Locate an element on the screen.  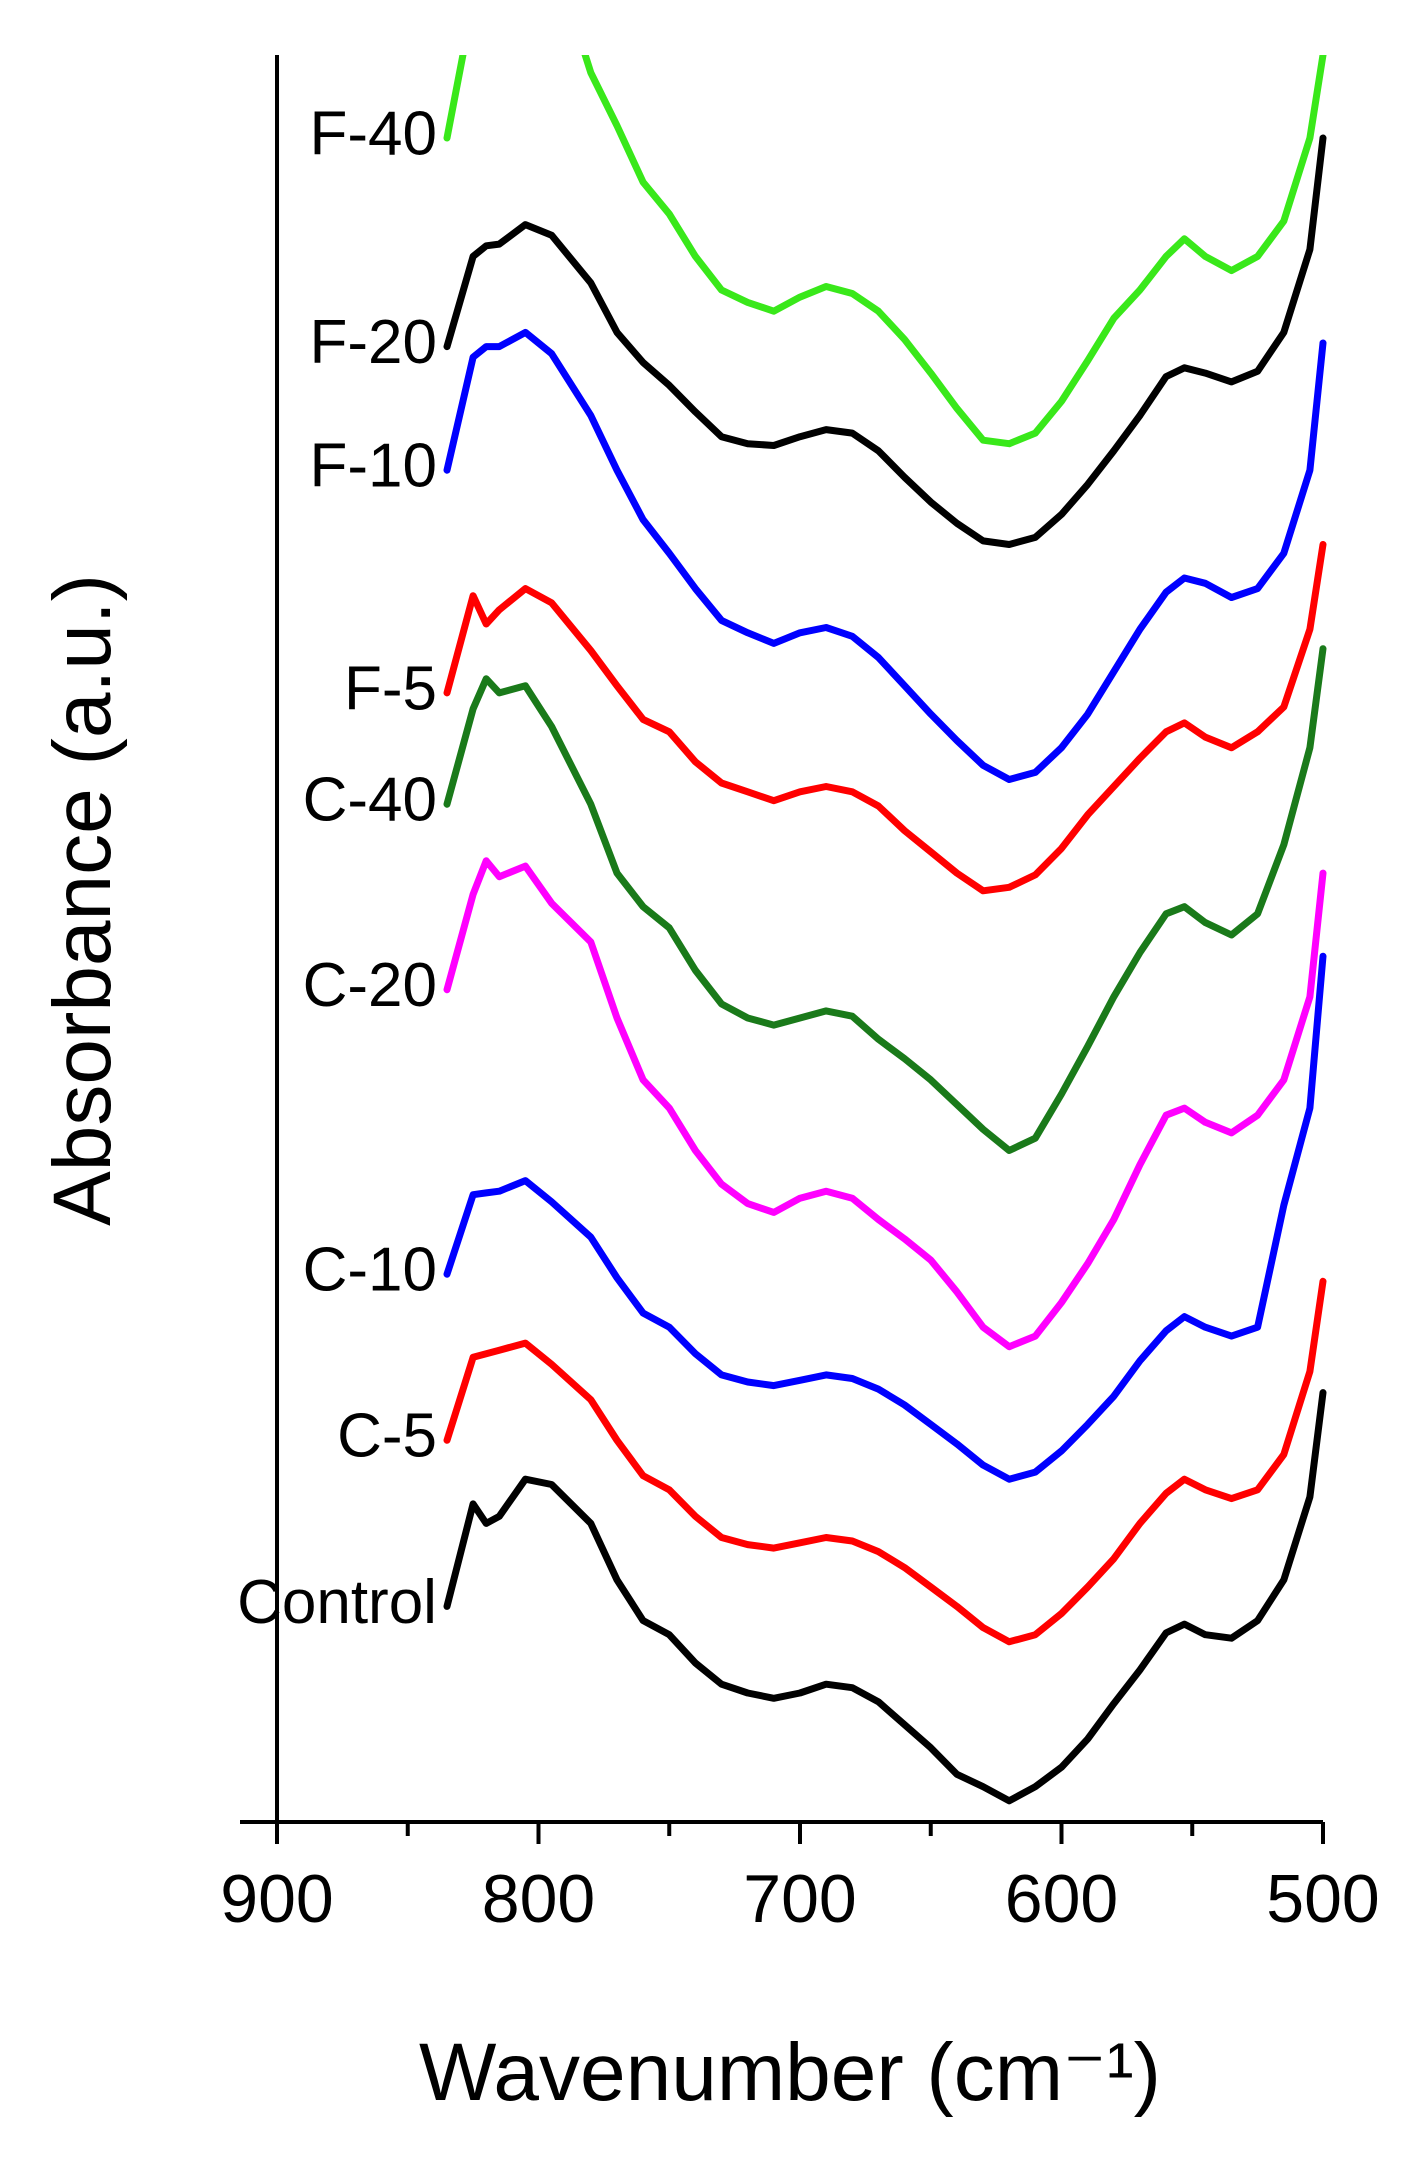
series-label: Control is located at coordinates (337, 1602).